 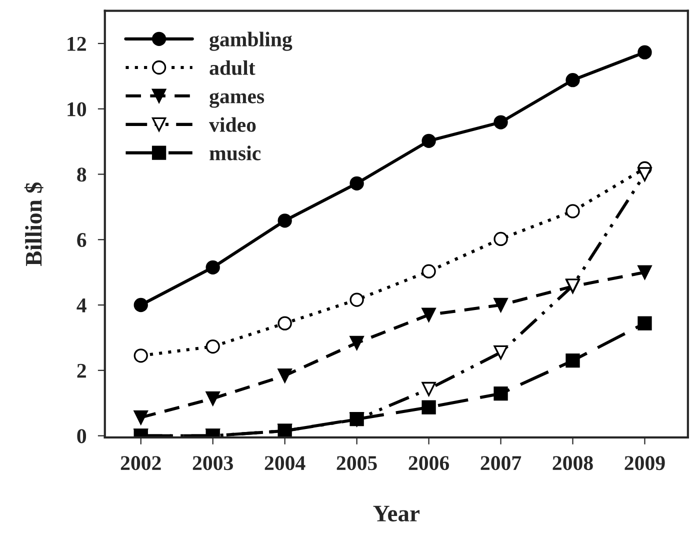 What do you see at coordinates (233, 68) in the screenshot?
I see `legend-label: adult` at bounding box center [233, 68].